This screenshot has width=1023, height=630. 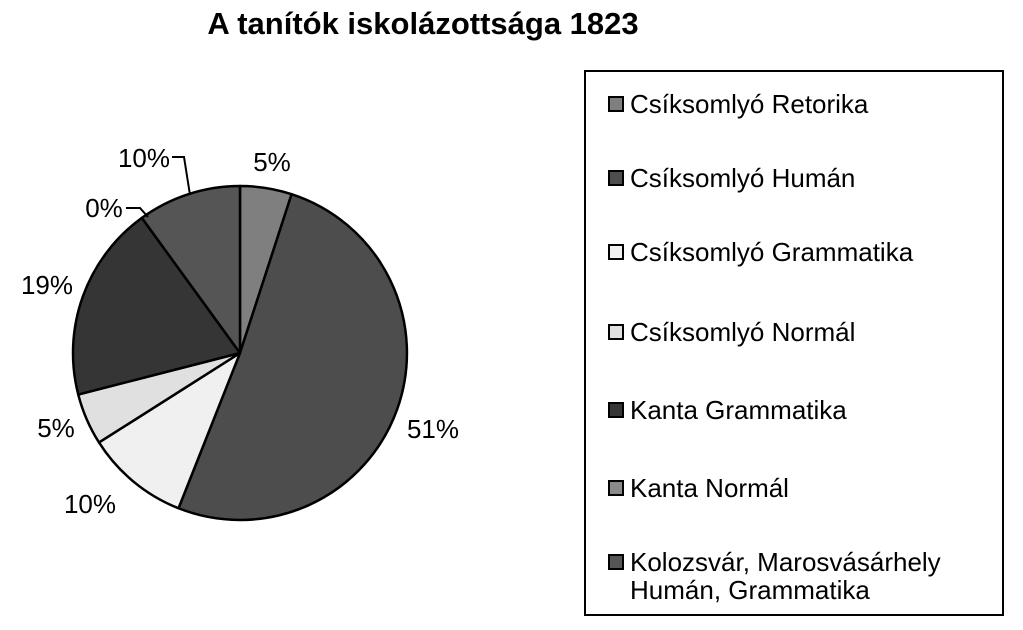 What do you see at coordinates (772, 252) in the screenshot?
I see `legend-label: Csíksomlyó Grammatika` at bounding box center [772, 252].